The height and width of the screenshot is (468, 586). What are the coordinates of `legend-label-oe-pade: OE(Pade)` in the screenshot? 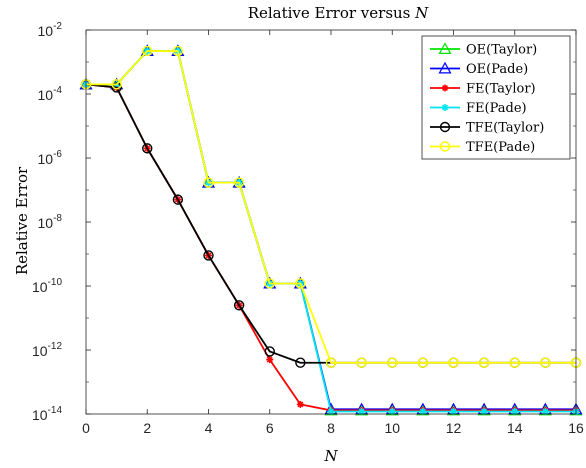 It's located at (497, 69).